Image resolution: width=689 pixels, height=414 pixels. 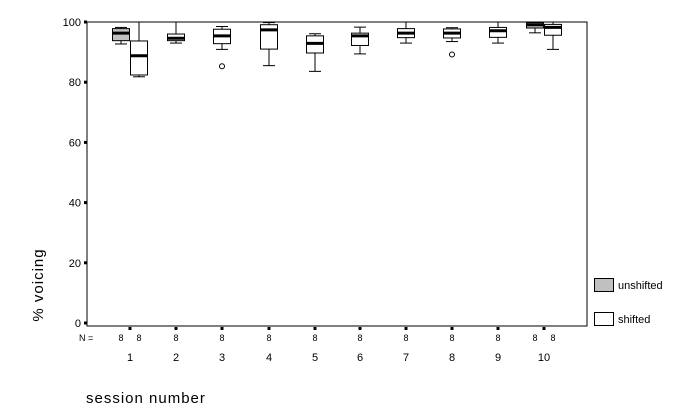 I want to click on y-tick-label: 20, so click(x=75, y=264).